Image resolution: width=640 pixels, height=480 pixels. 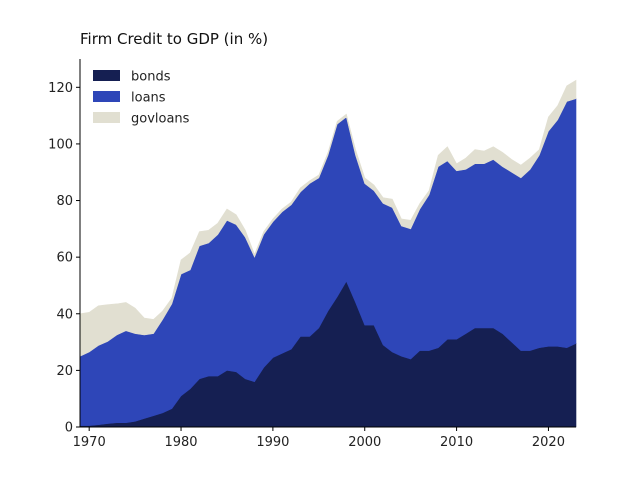 I want to click on y-tick-label: 100, so click(x=60, y=144).